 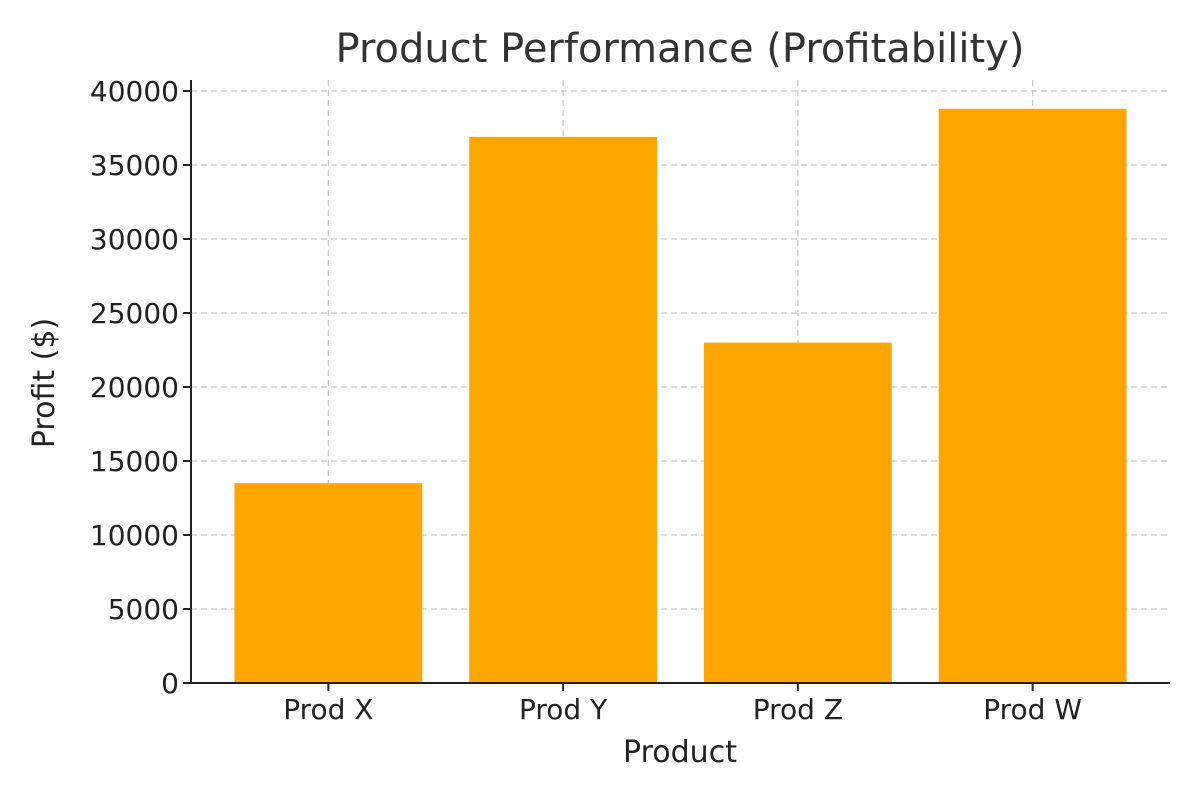 I want to click on x-tick-label: Prod X, so click(x=328, y=709).